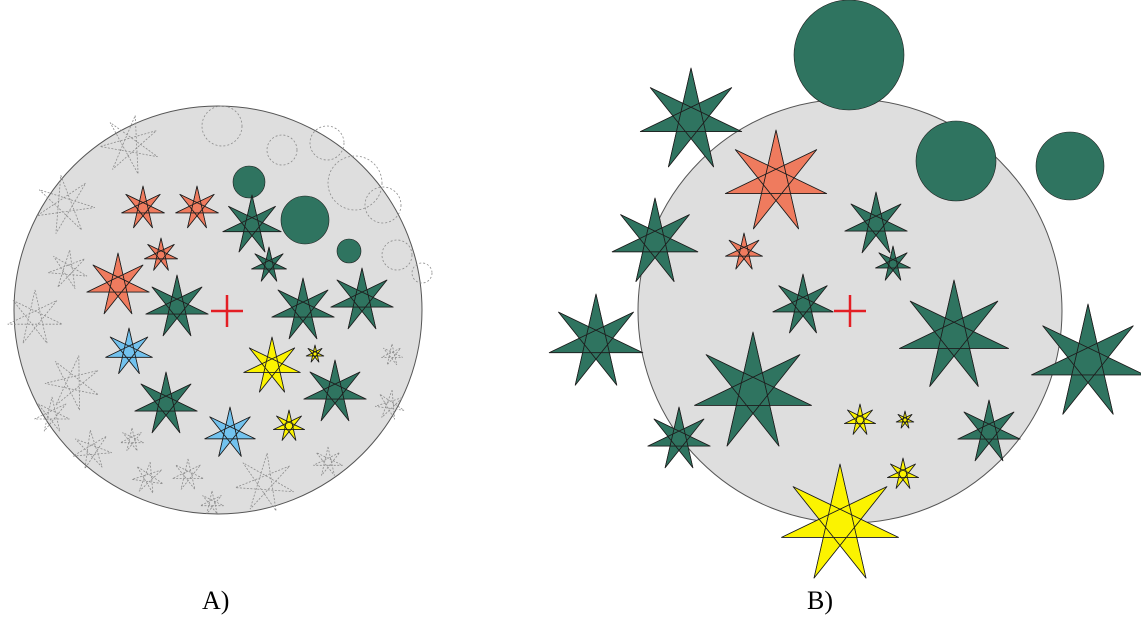  I want to click on panel-b-label: B), so click(820, 600).